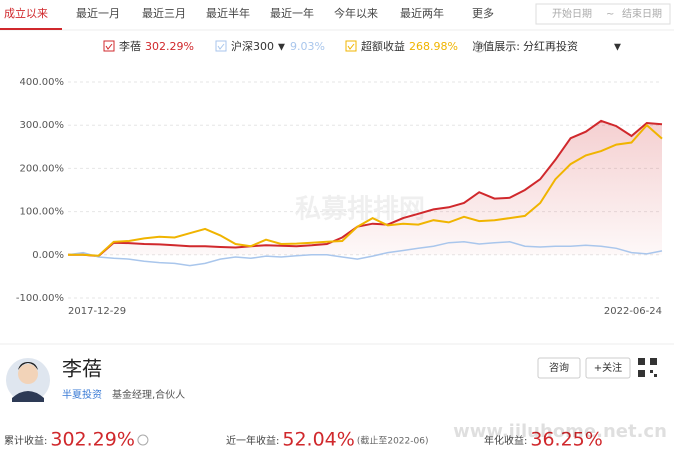 The height and width of the screenshot is (457, 674). What do you see at coordinates (82, 369) in the screenshot?
I see `manager-name: 李蓓` at bounding box center [82, 369].